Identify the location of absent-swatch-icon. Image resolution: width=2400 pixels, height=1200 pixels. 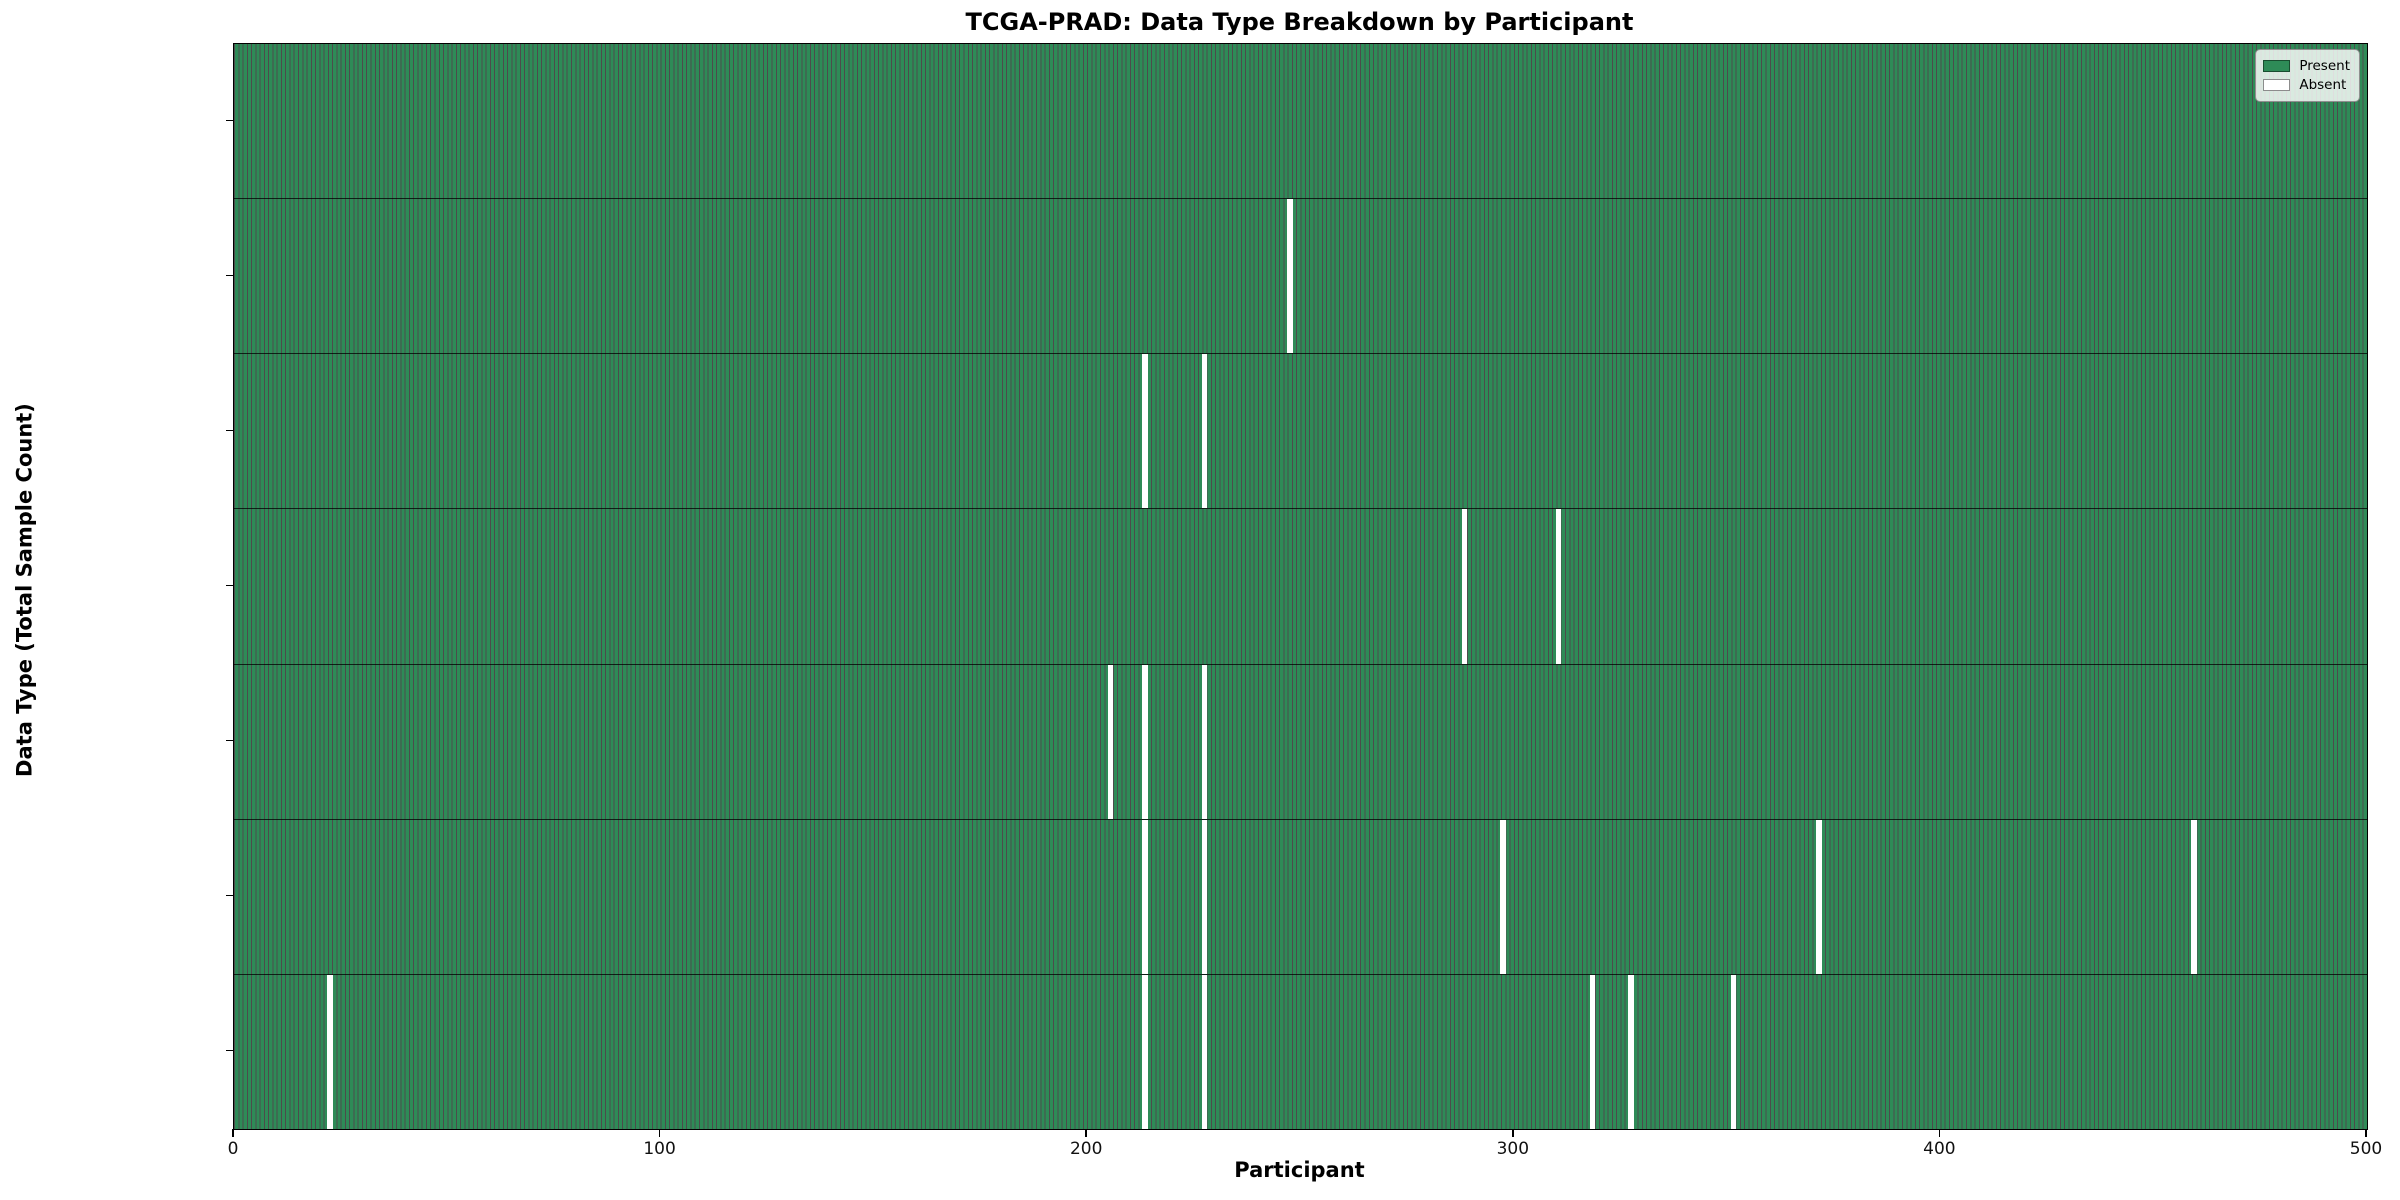
(2277, 85).